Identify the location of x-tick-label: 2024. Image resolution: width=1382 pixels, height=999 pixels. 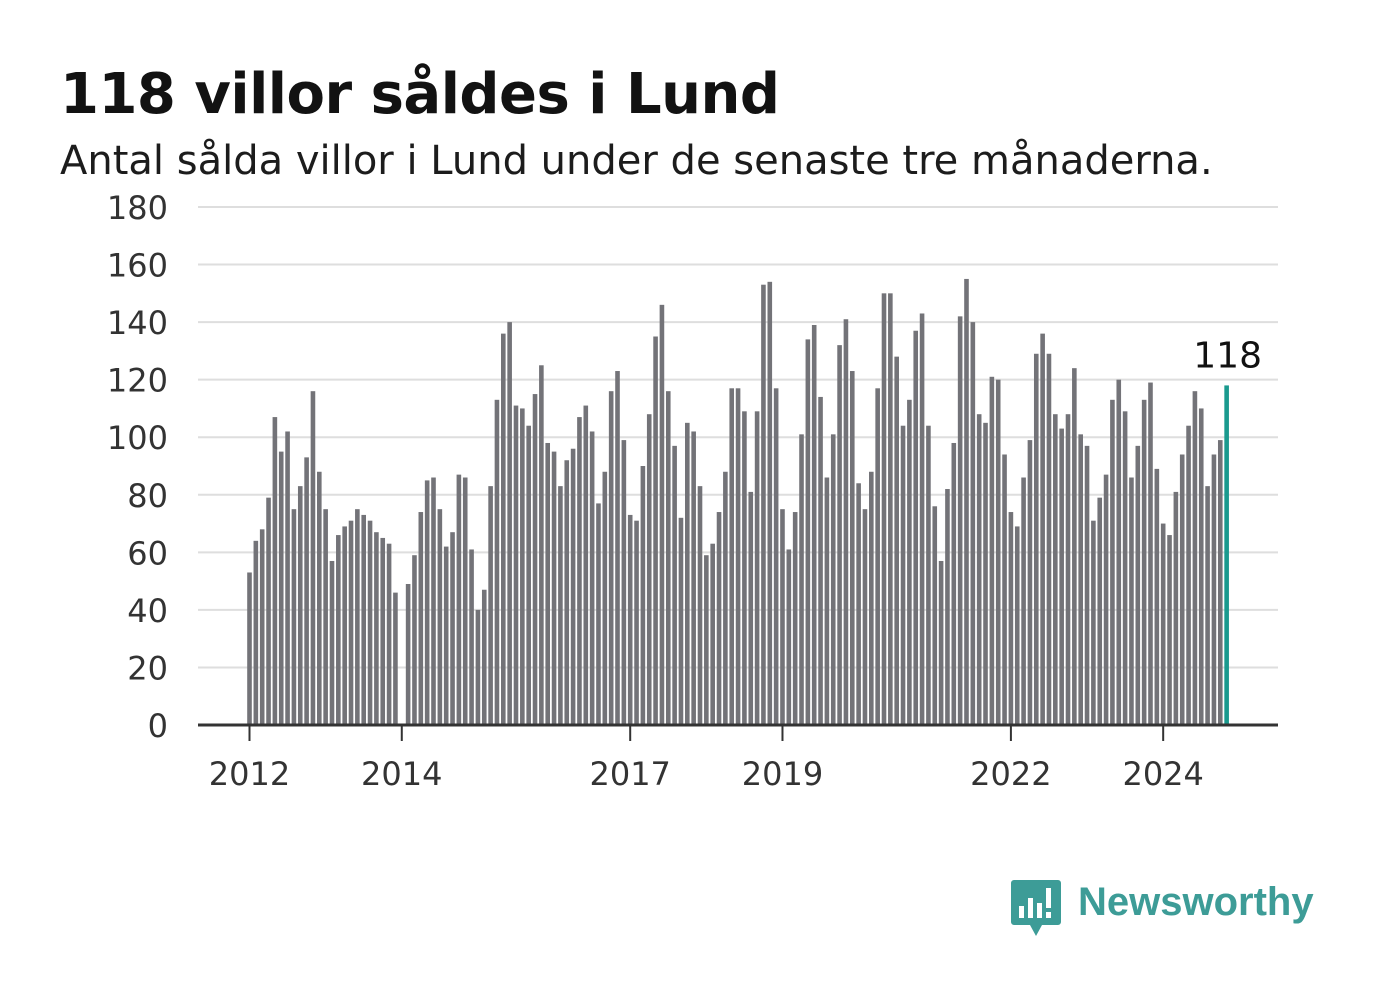
(1162, 774).